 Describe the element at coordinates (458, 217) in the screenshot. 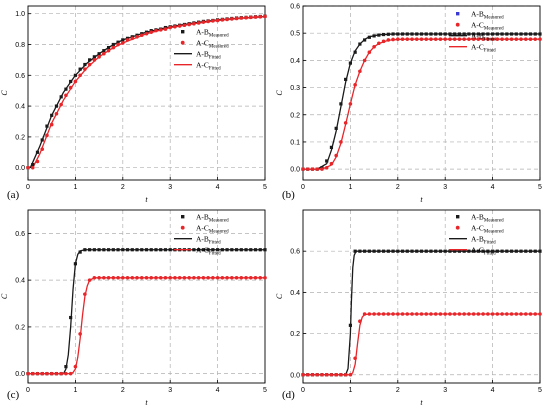

I see `legend-swatch-square` at that location.